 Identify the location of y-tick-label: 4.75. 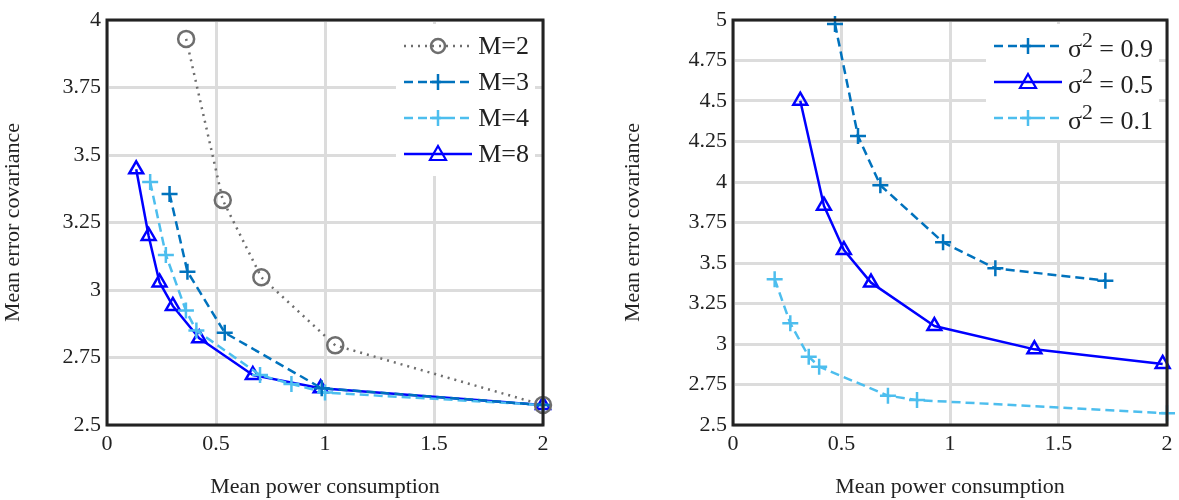
(707, 59).